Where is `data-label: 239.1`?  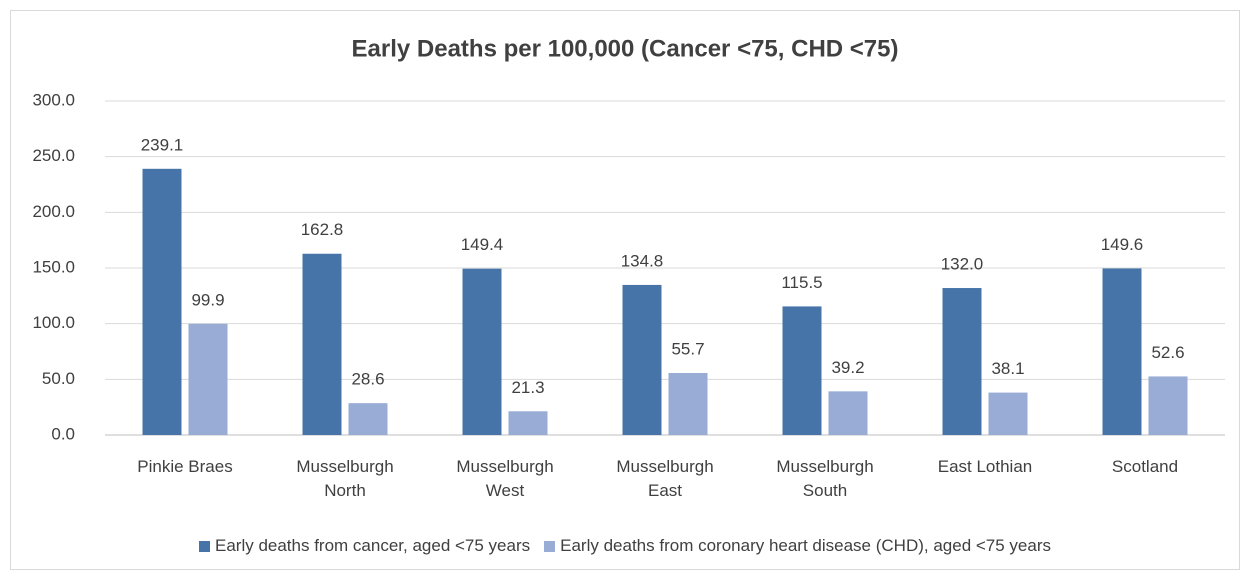 data-label: 239.1 is located at coordinates (162, 144).